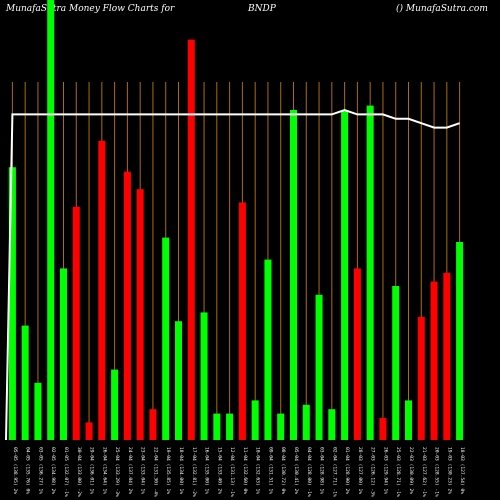  Describe the element at coordinates (181, 470) in the screenshot. I see `x-tick-label: 18-04 (134.00) 1%` at that location.